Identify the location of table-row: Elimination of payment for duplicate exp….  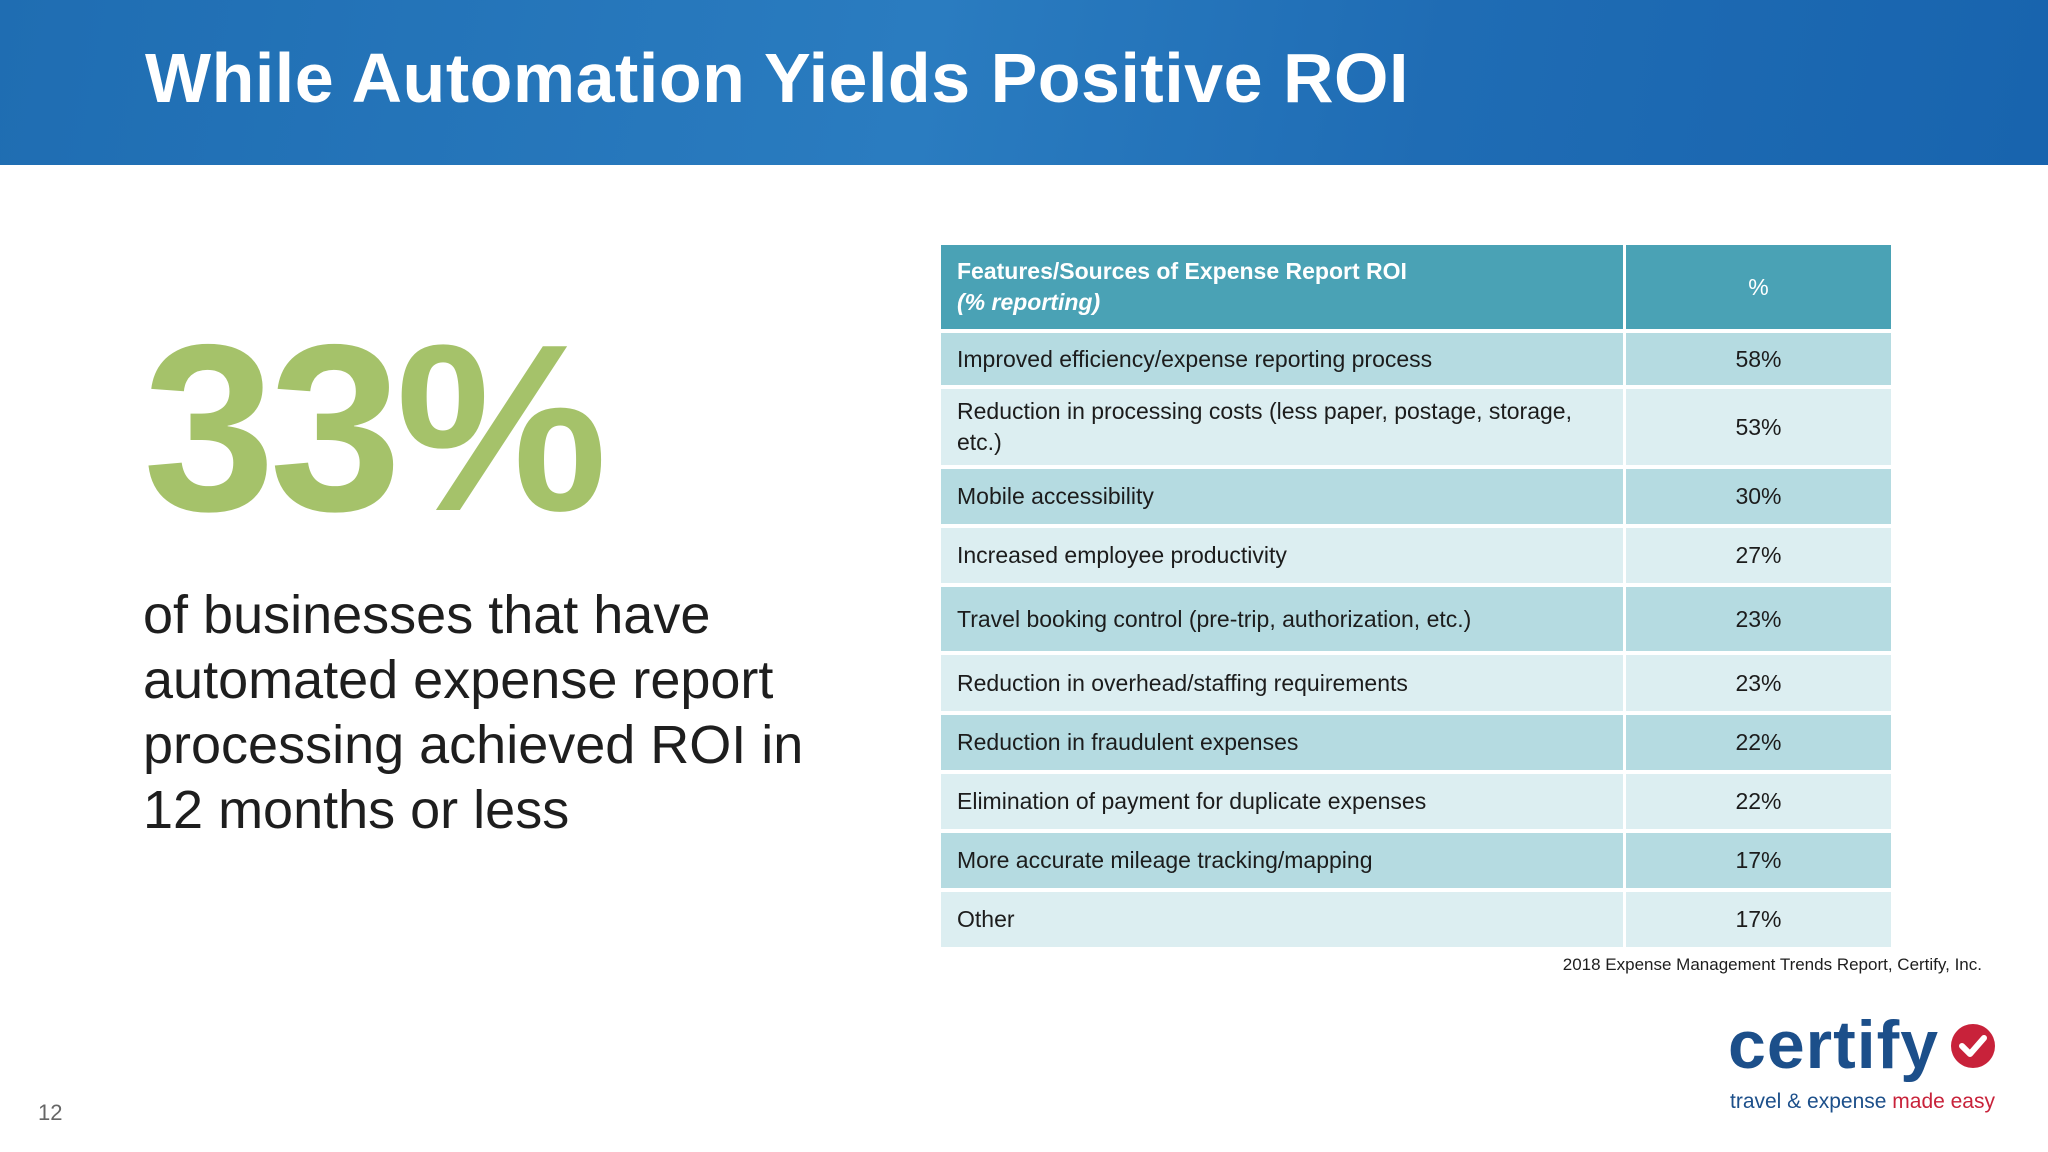
(1416, 803).